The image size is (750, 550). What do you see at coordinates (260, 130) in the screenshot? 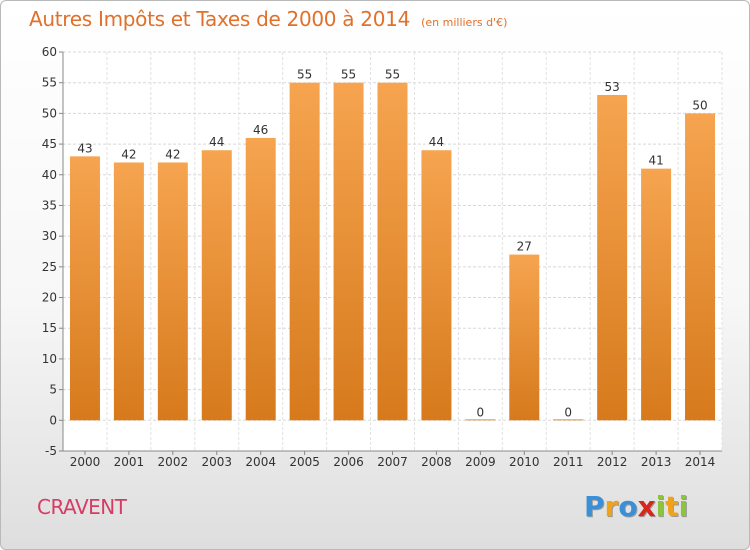
I see `data-label: 46` at bounding box center [260, 130].